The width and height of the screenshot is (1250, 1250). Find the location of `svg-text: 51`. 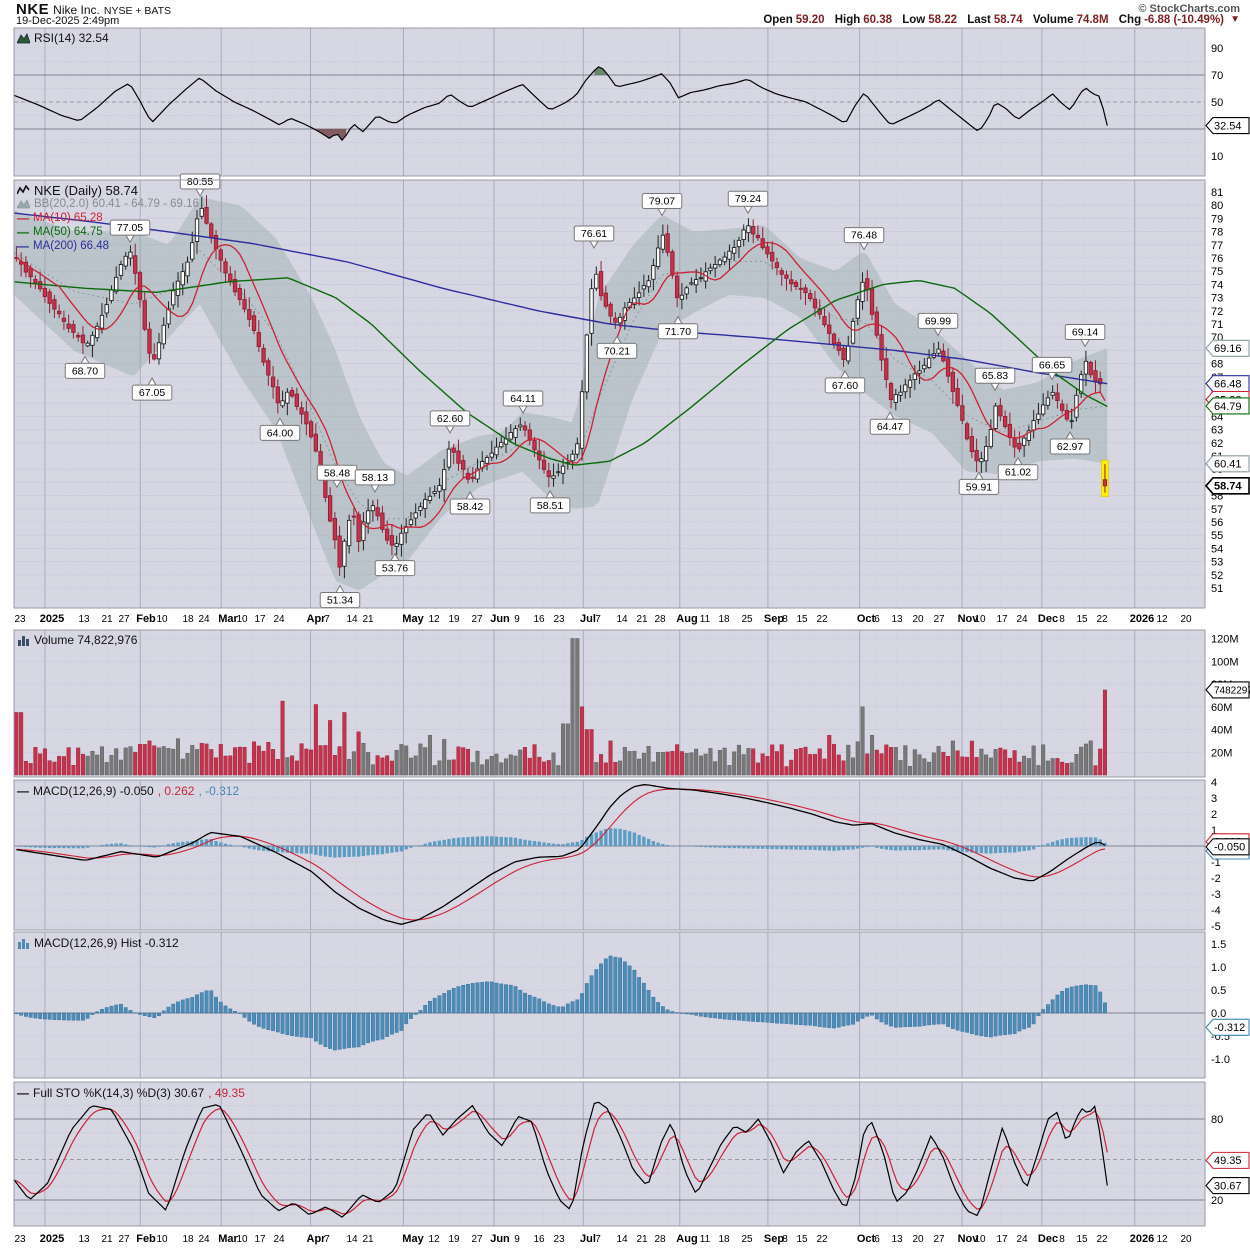

svg-text: 51 is located at coordinates (1217, 589).